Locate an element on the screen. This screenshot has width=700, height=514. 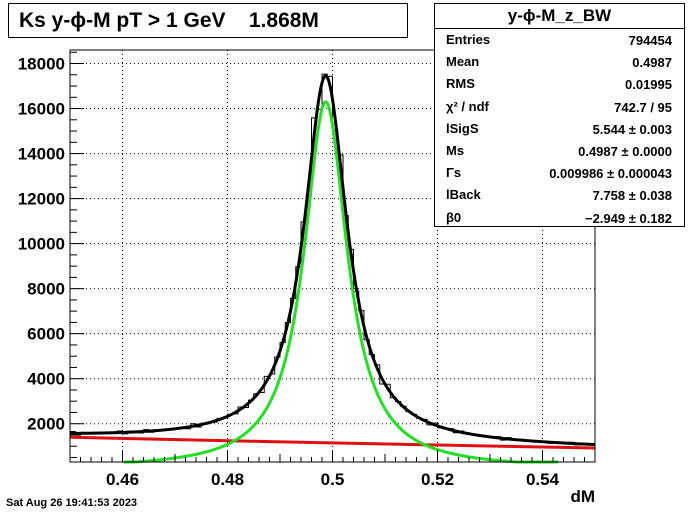
stats-value: −2.949 ± 0.182 is located at coordinates (628, 218).